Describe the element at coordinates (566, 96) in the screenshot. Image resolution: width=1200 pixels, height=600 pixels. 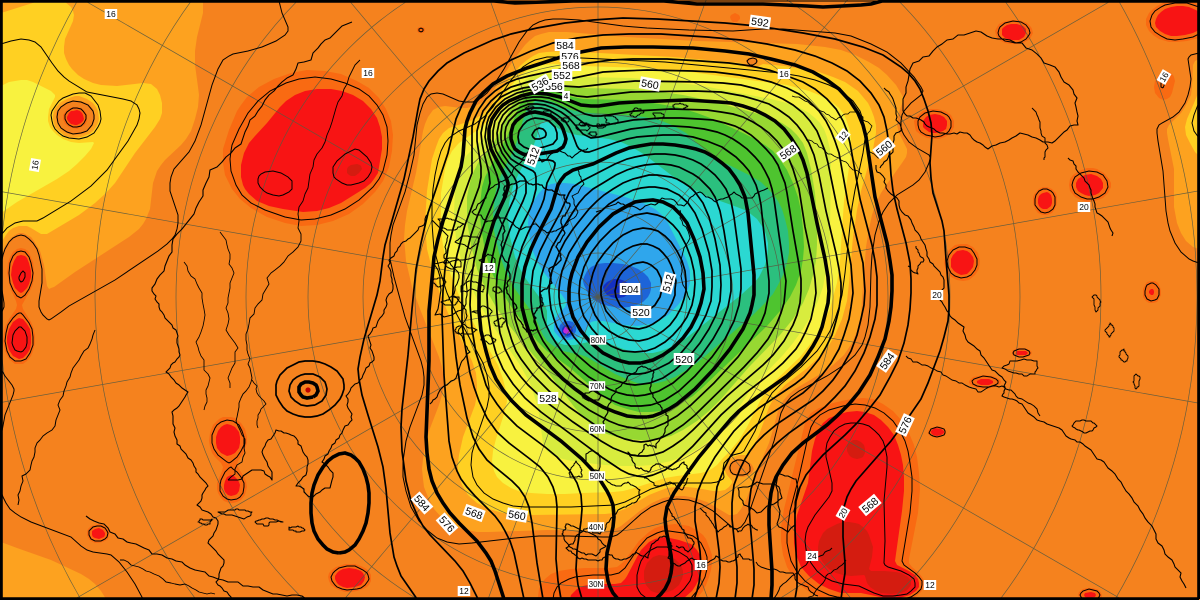
I see `svg-text: 4` at that location.